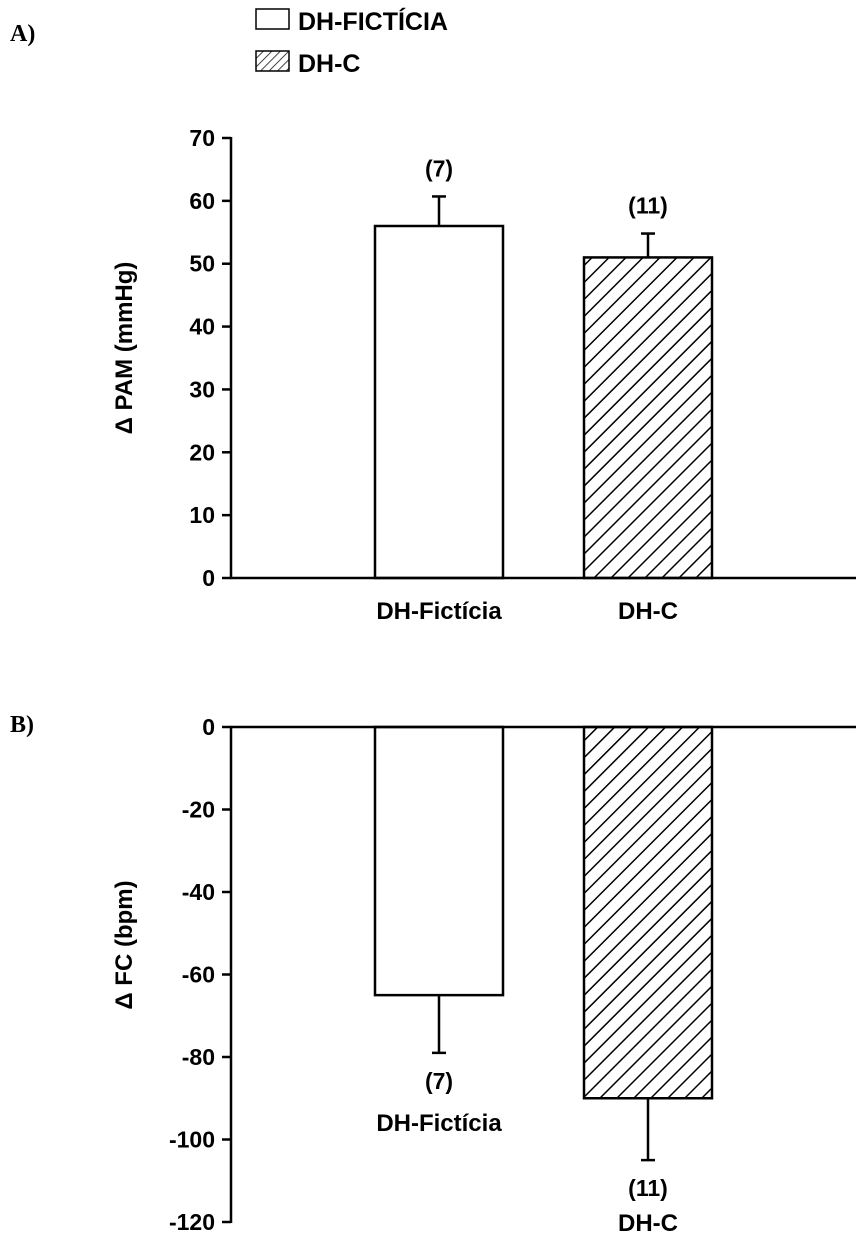  What do you see at coordinates (351, 42) in the screenshot?
I see `legend: DH-FICTÍCIA DH-C` at bounding box center [351, 42].